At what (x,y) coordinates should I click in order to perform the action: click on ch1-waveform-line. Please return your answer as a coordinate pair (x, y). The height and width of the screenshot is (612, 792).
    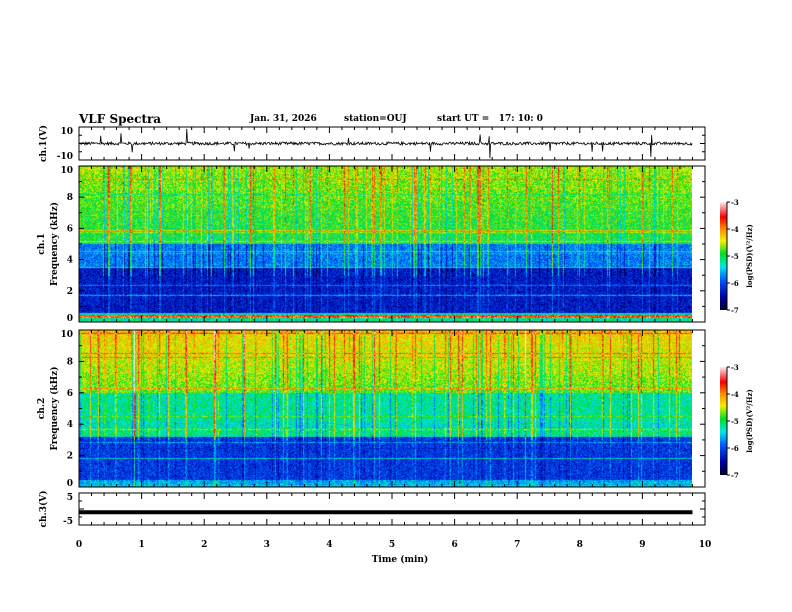
    Looking at the image, I should click on (385, 143).